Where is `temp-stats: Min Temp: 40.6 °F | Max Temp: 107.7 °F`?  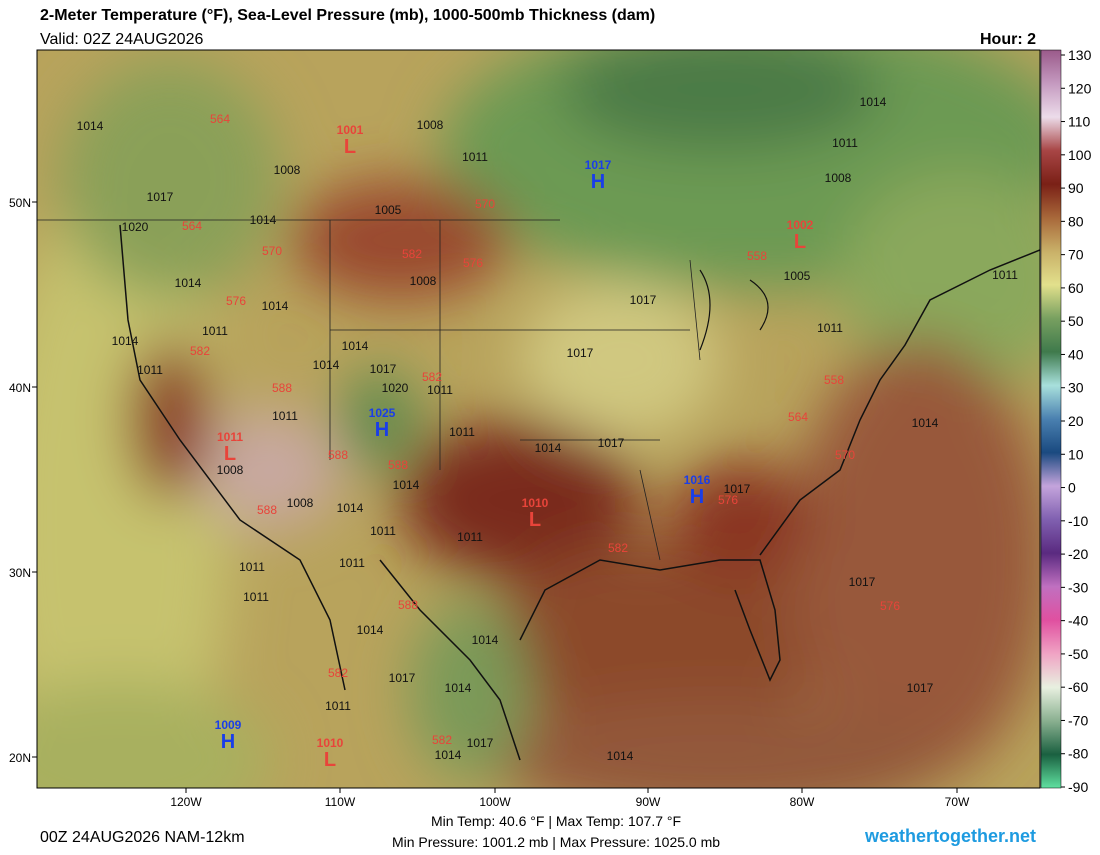
temp-stats: Min Temp: 40.6 °F | Max Temp: 107.7 °F is located at coordinates (556, 821).